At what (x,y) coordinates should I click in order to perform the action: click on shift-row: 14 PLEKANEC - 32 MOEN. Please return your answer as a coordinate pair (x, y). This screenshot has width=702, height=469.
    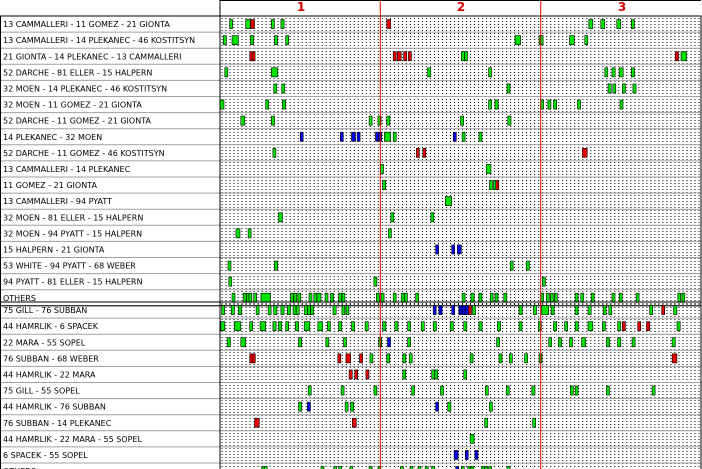
    Looking at the image, I should click on (243, 136).